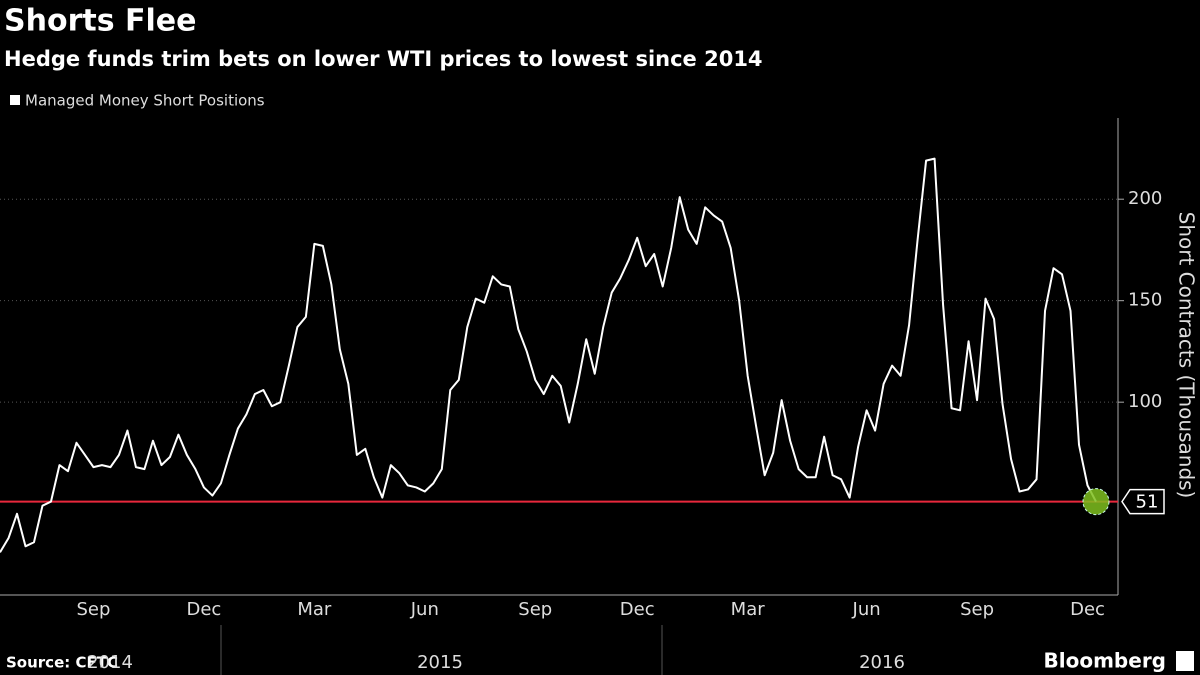 The height and width of the screenshot is (675, 1200). I want to click on y-tick-label: 100, so click(1145, 401).